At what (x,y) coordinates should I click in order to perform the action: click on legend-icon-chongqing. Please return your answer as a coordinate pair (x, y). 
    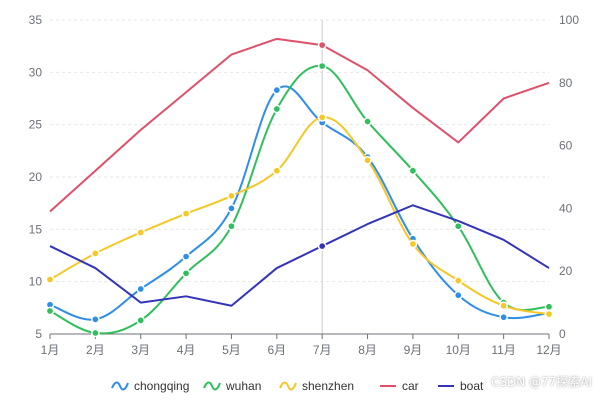
    Looking at the image, I should click on (120, 386).